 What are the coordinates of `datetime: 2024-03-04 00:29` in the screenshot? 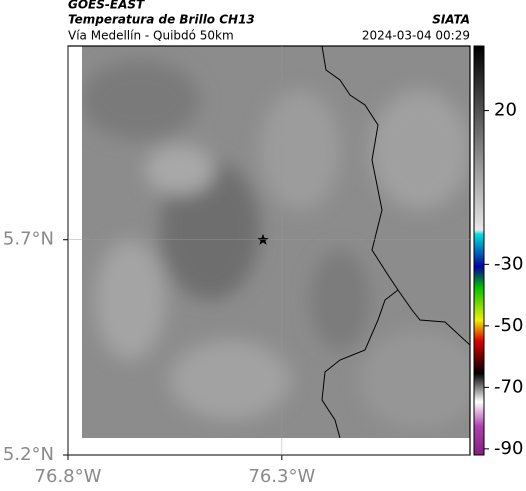 It's located at (416, 36).